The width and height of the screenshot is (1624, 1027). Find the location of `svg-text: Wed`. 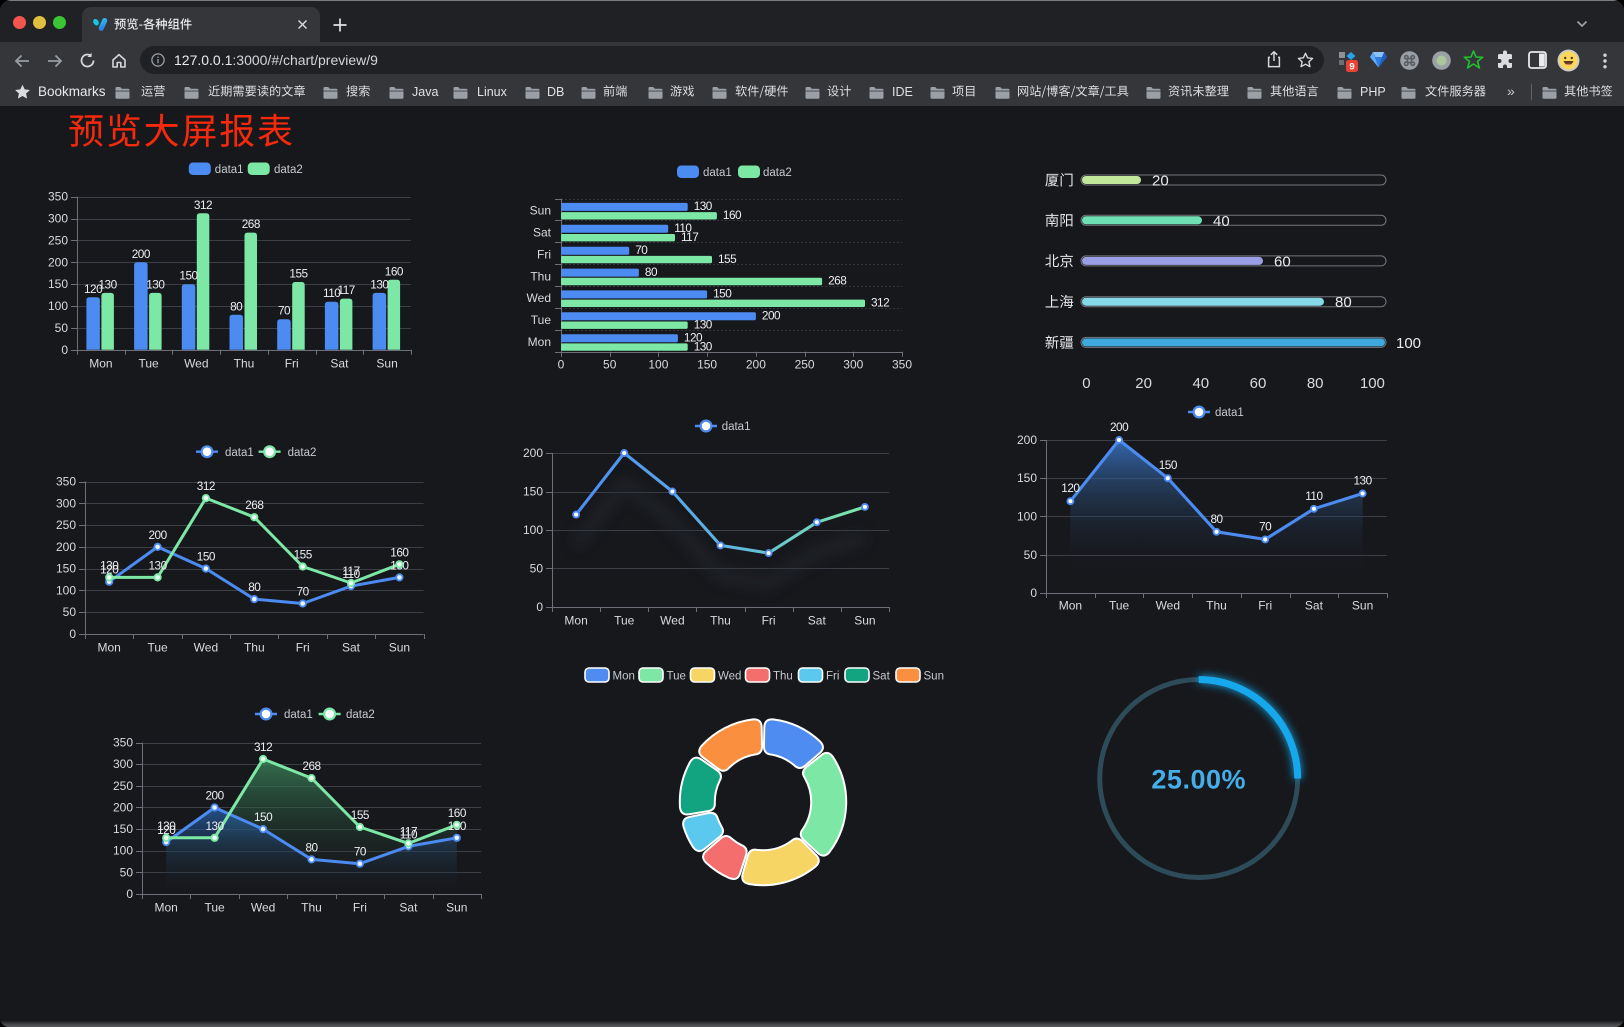

svg-text: Wed is located at coordinates (263, 908).